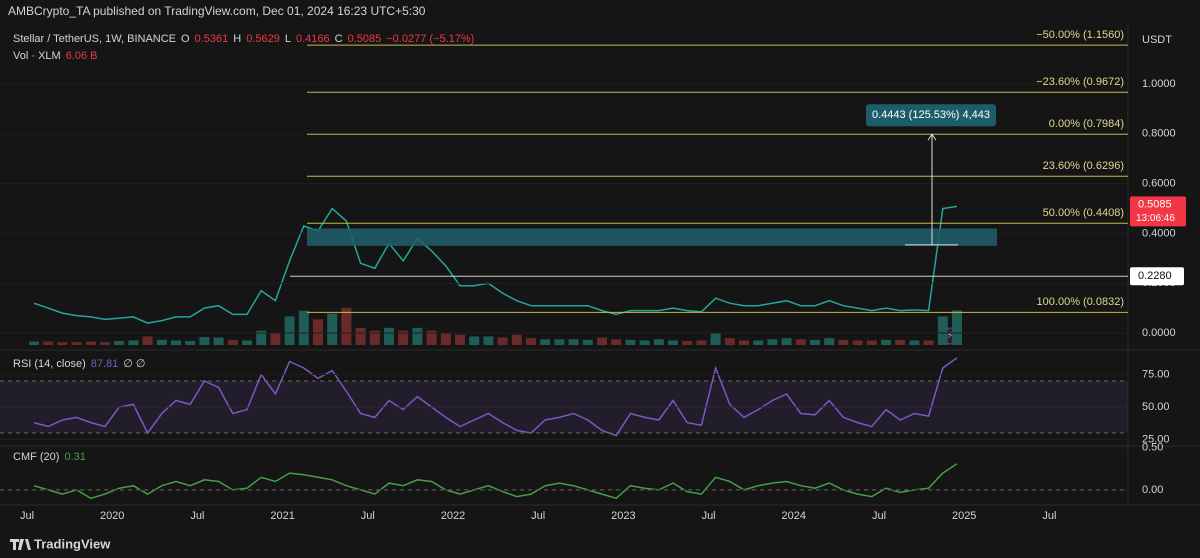 Image resolution: width=1200 pixels, height=558 pixels. Describe the element at coordinates (1156, 374) in the screenshot. I see `y-tick-label: 75.00` at that location.